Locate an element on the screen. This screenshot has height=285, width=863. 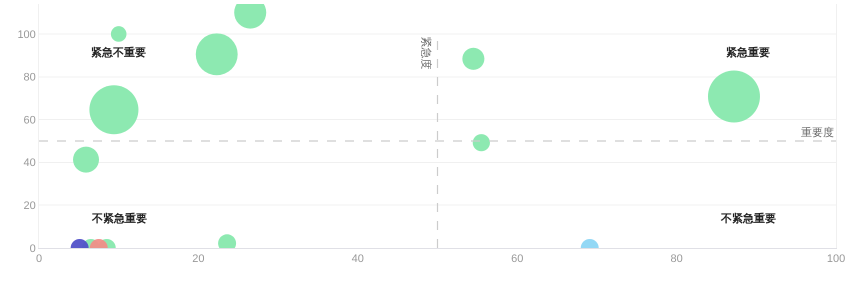
y-tick-label: 60 is located at coordinates (30, 120).